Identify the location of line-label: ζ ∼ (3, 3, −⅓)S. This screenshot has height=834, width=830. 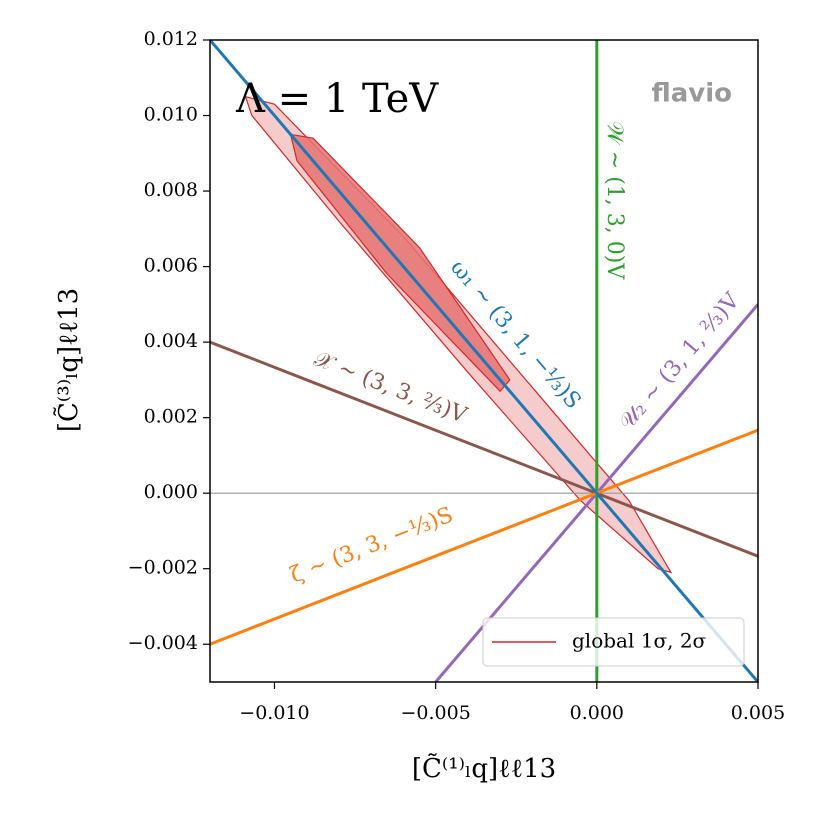
(372, 546).